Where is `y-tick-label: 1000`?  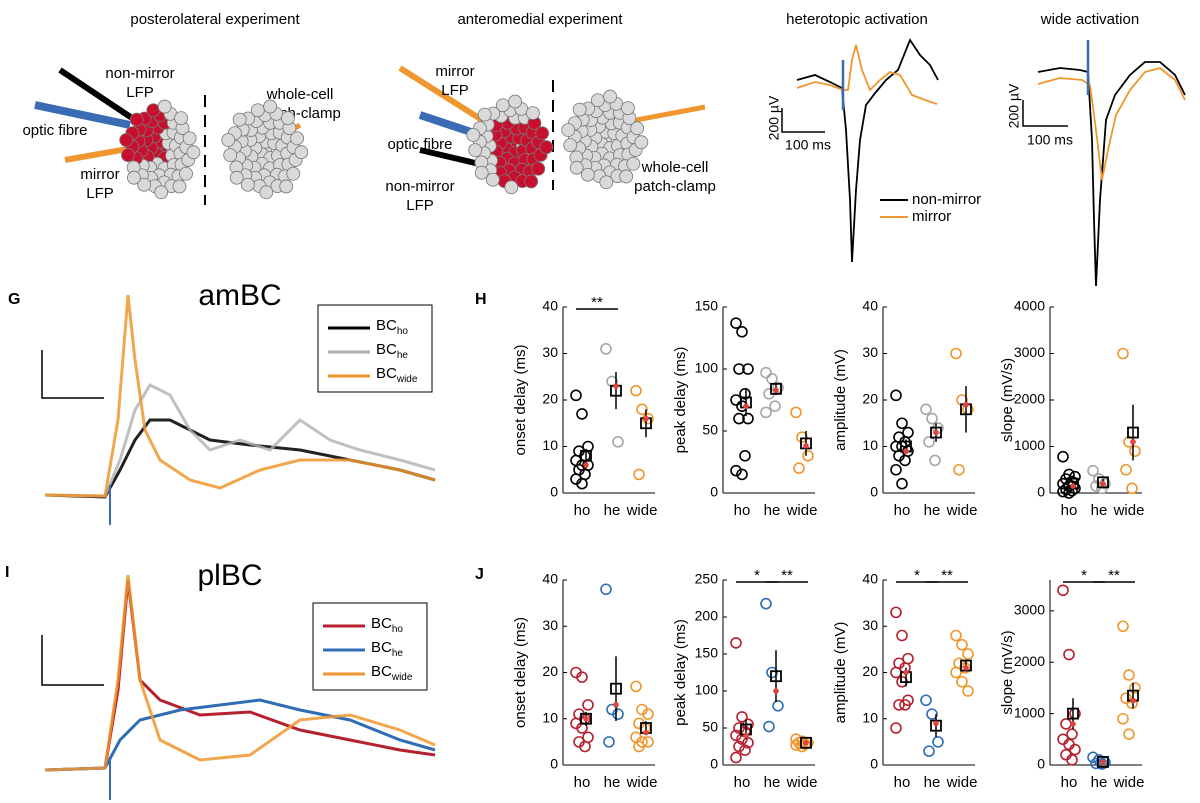
y-tick-label: 1000 is located at coordinates (1029, 712).